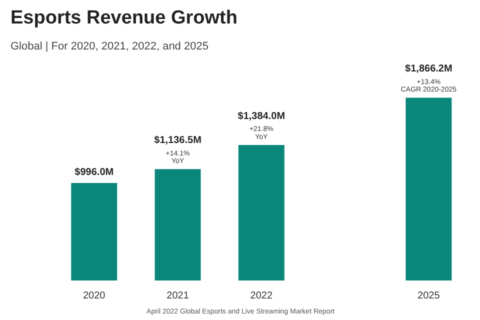 Image resolution: width=480 pixels, height=320 pixels. What do you see at coordinates (262, 116) in the screenshot?
I see `data-label: $1,384.0M` at bounding box center [262, 116].